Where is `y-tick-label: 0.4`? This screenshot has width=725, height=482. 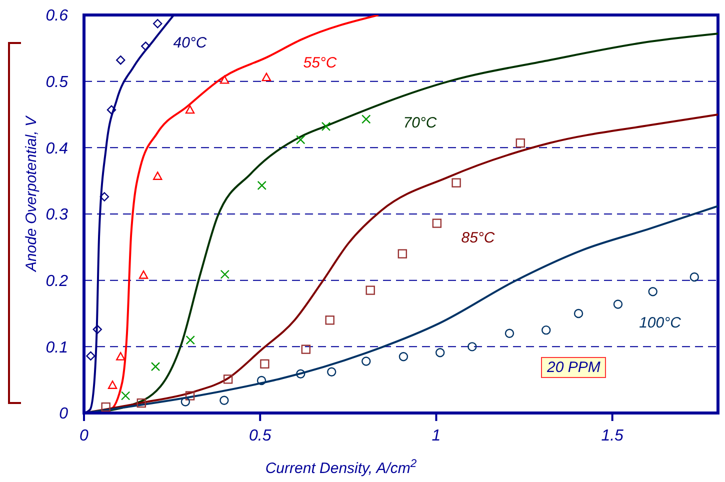
y-tick-label: 0.4 is located at coordinates (57, 149).